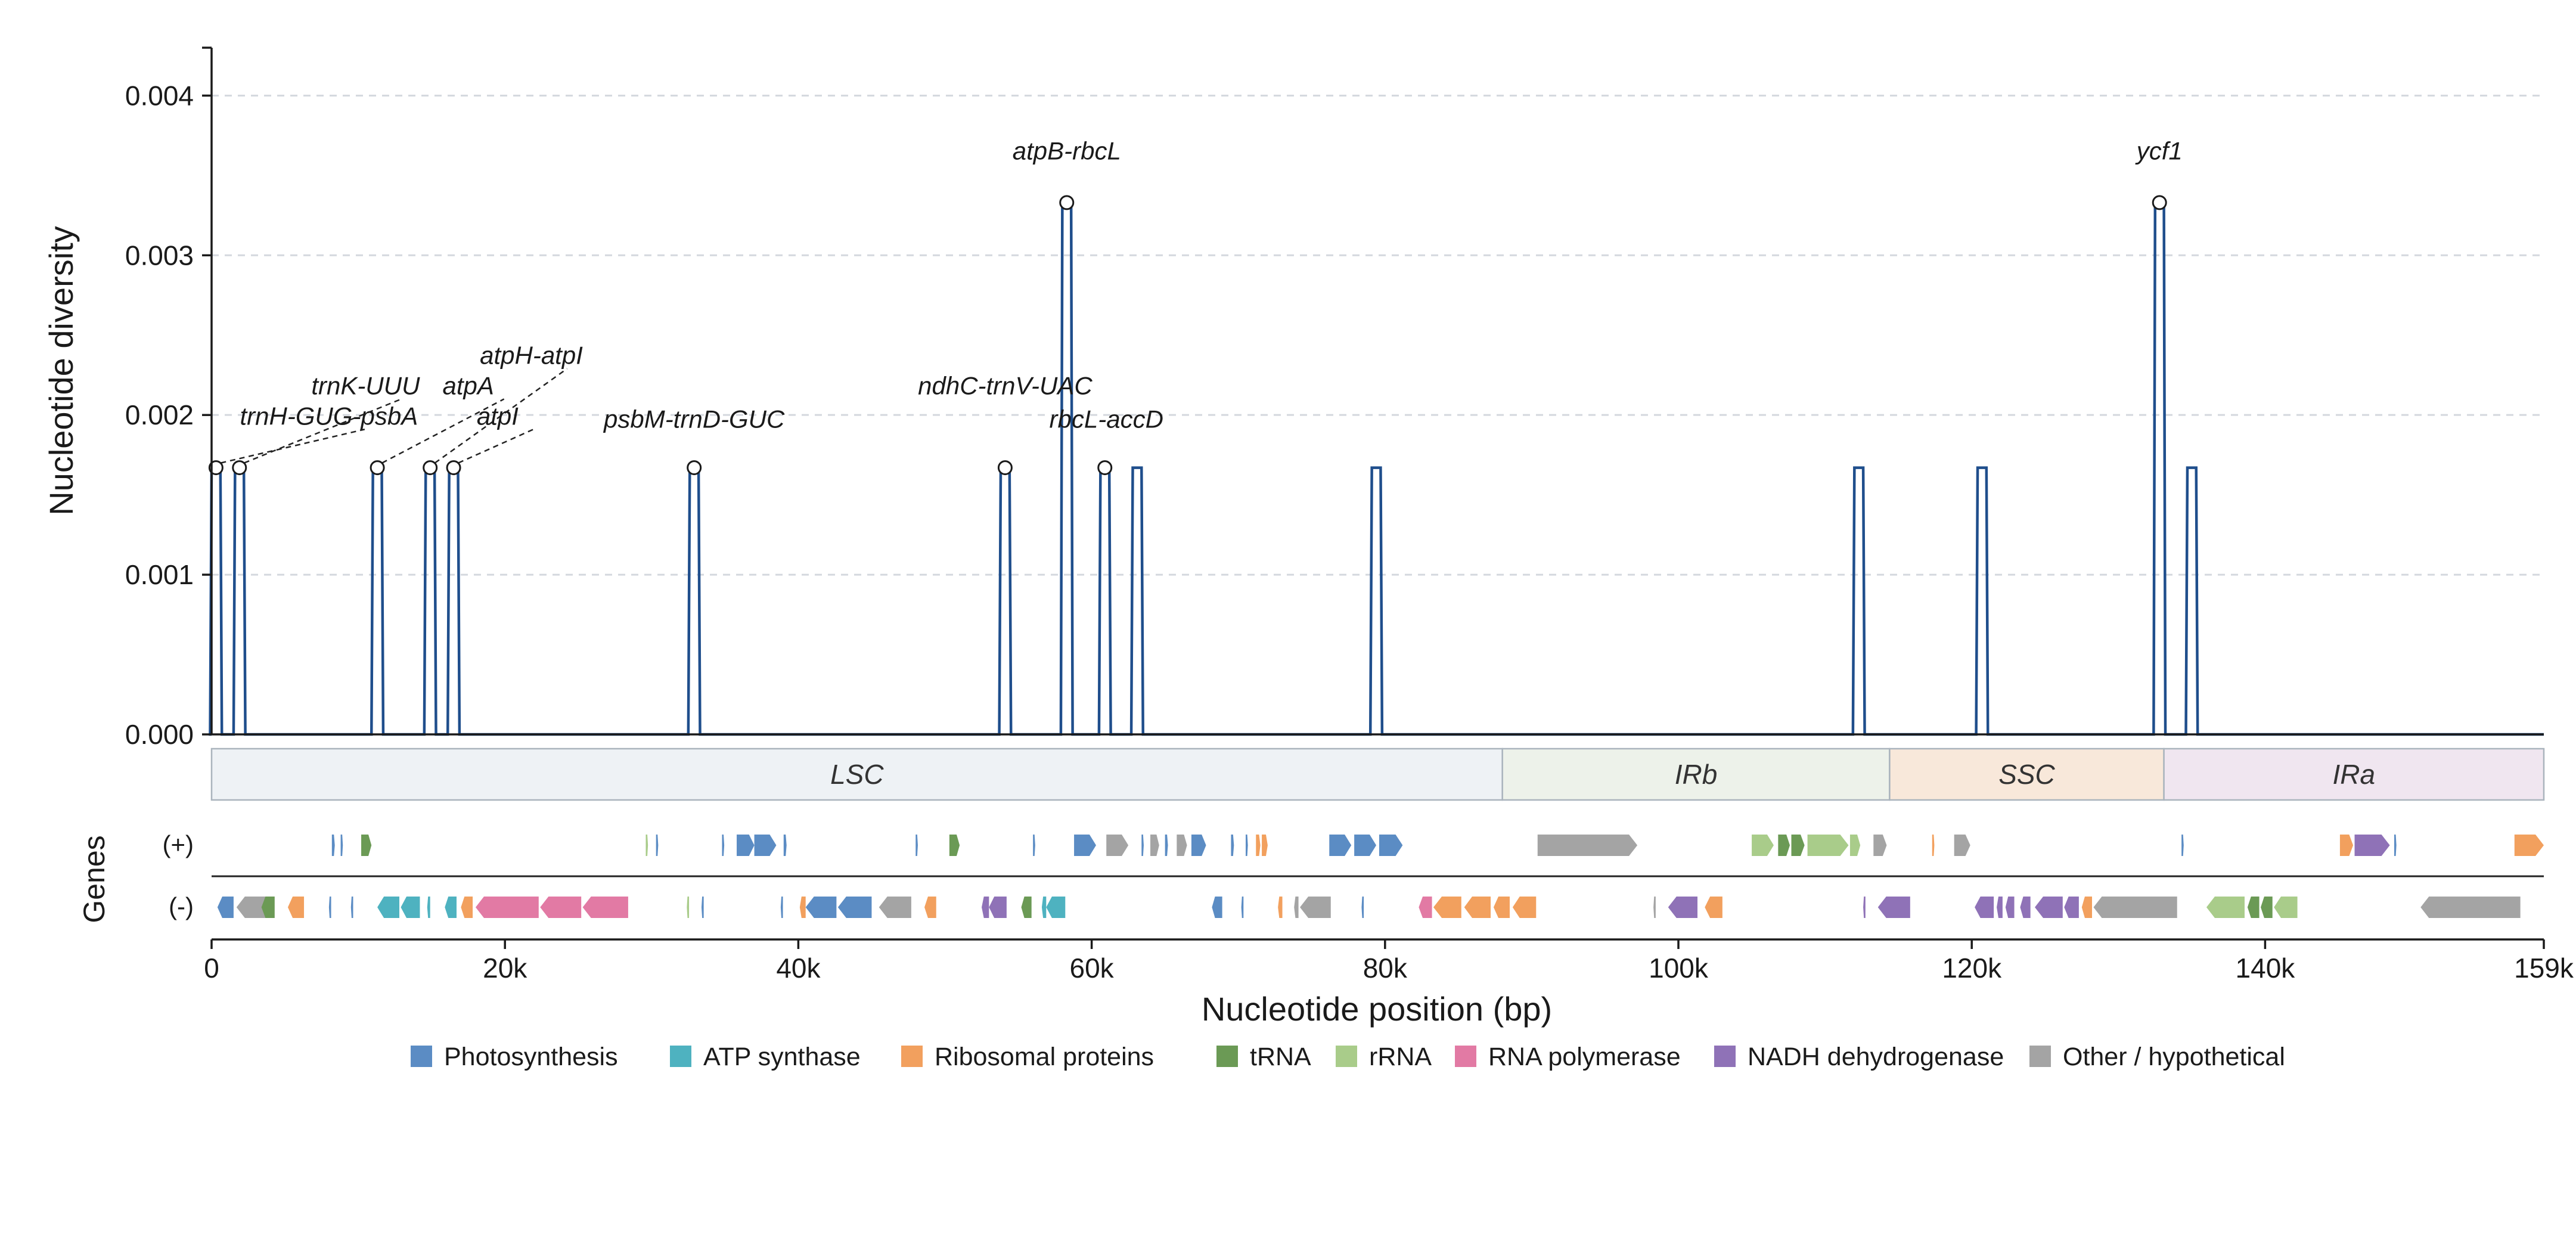 Image resolution: width=2576 pixels, height=1253 pixels. I want to click on region-label: IRa, so click(2355, 774).